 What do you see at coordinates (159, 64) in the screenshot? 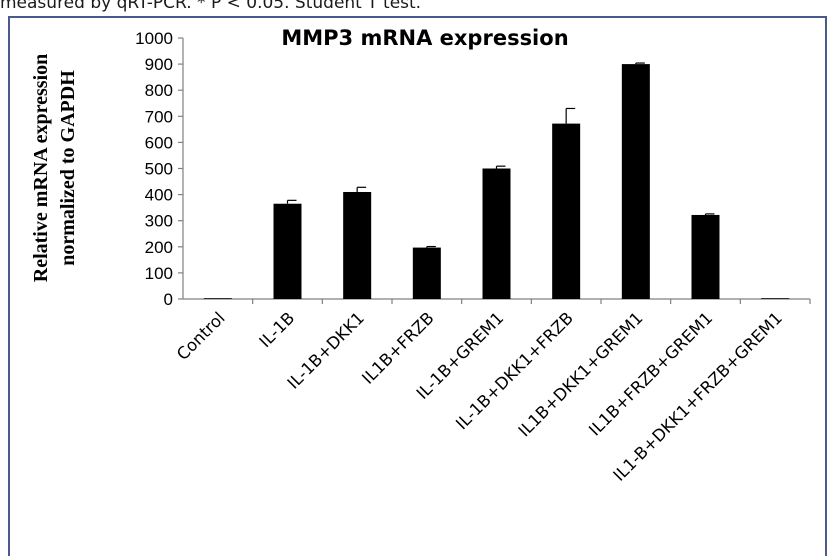
I see `y-tick-label: 900` at bounding box center [159, 64].